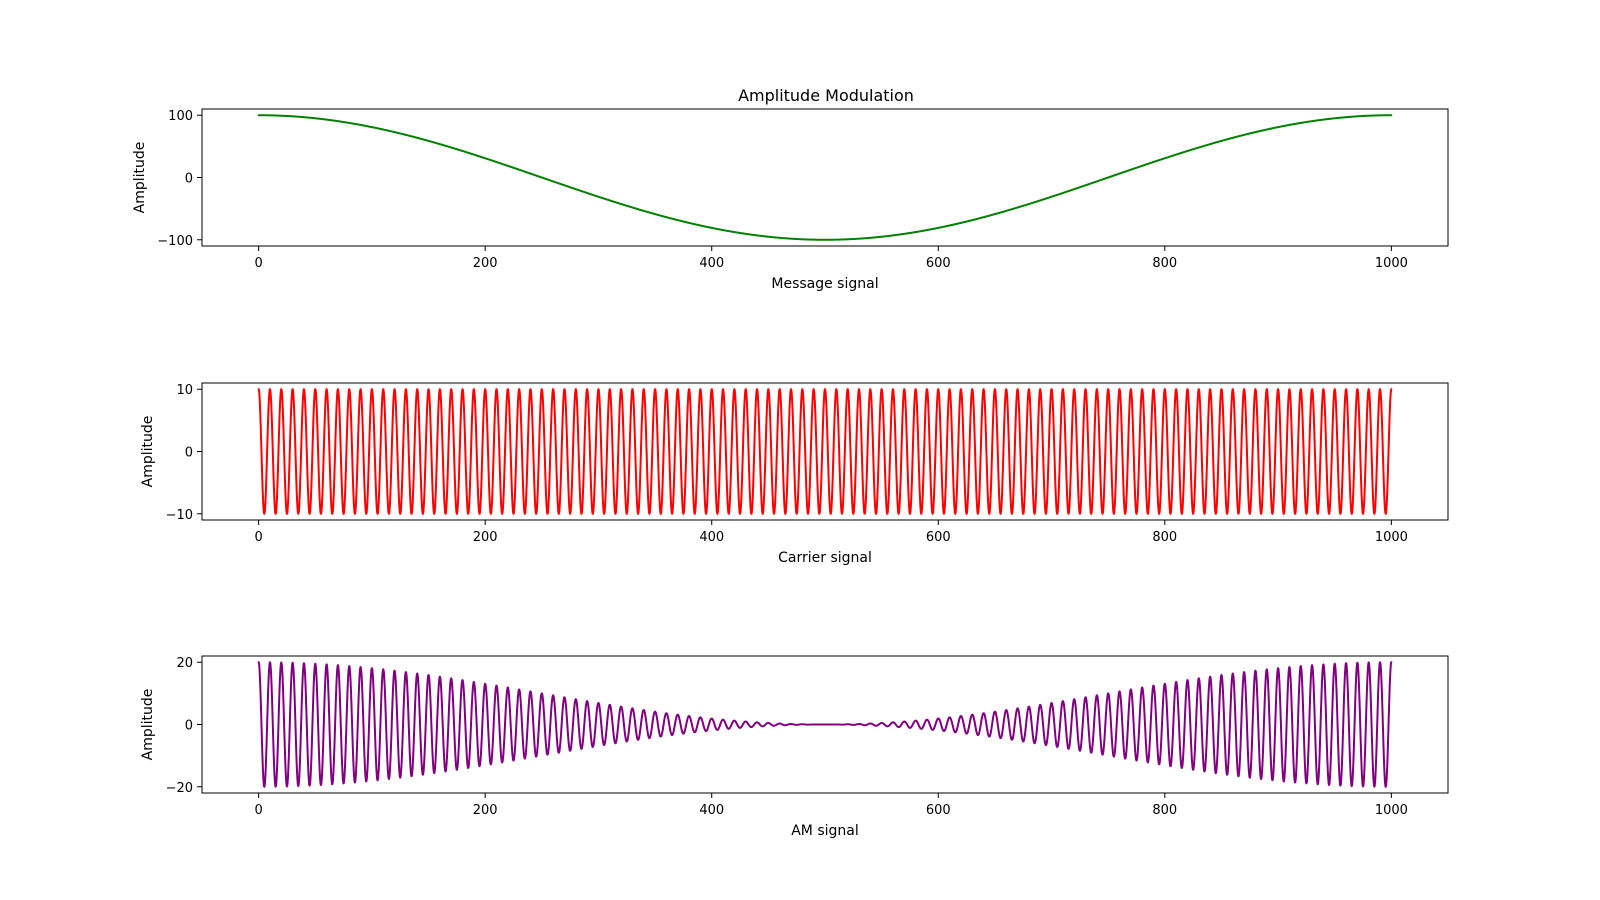 The image size is (1600, 900). What do you see at coordinates (189, 179) in the screenshot?
I see `message-y-tick-label: 0` at bounding box center [189, 179].